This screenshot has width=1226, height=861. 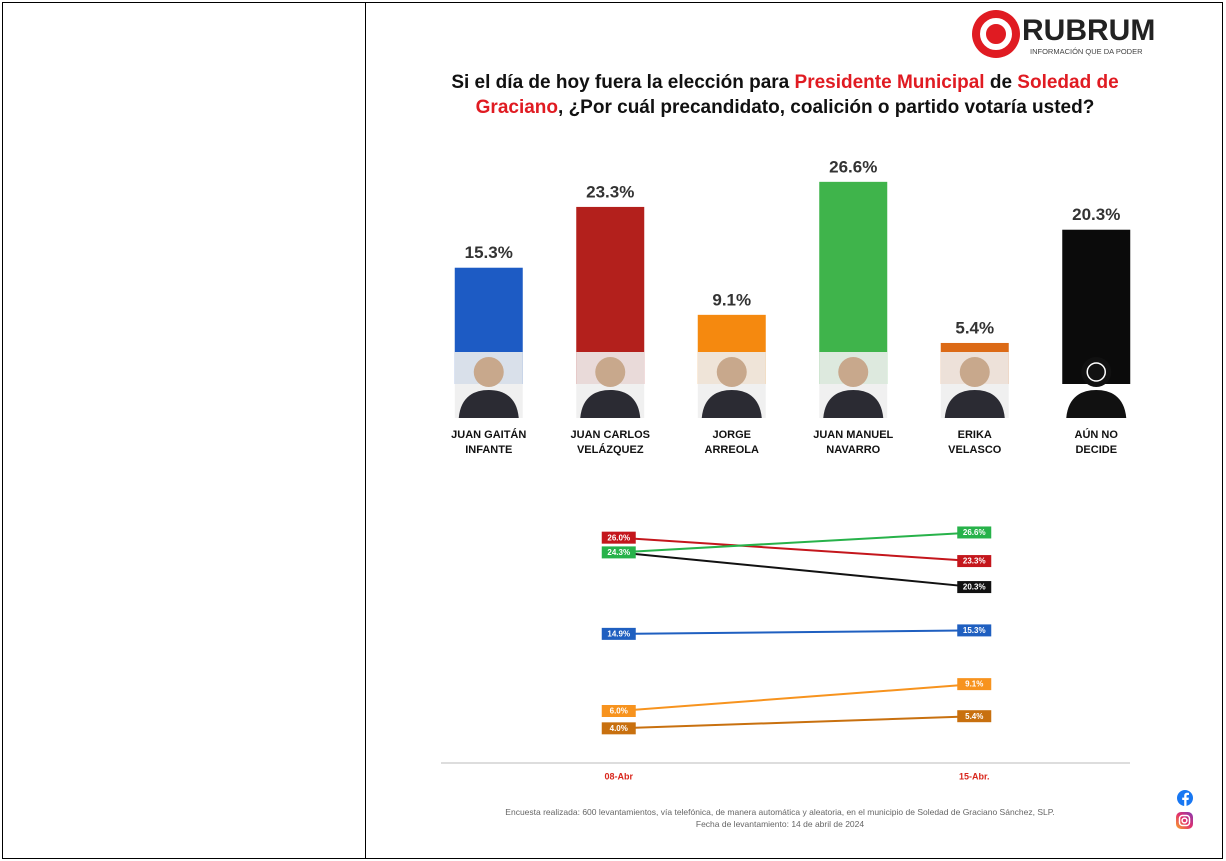 I want to click on facebook-glyph, so click(x=1185, y=799).